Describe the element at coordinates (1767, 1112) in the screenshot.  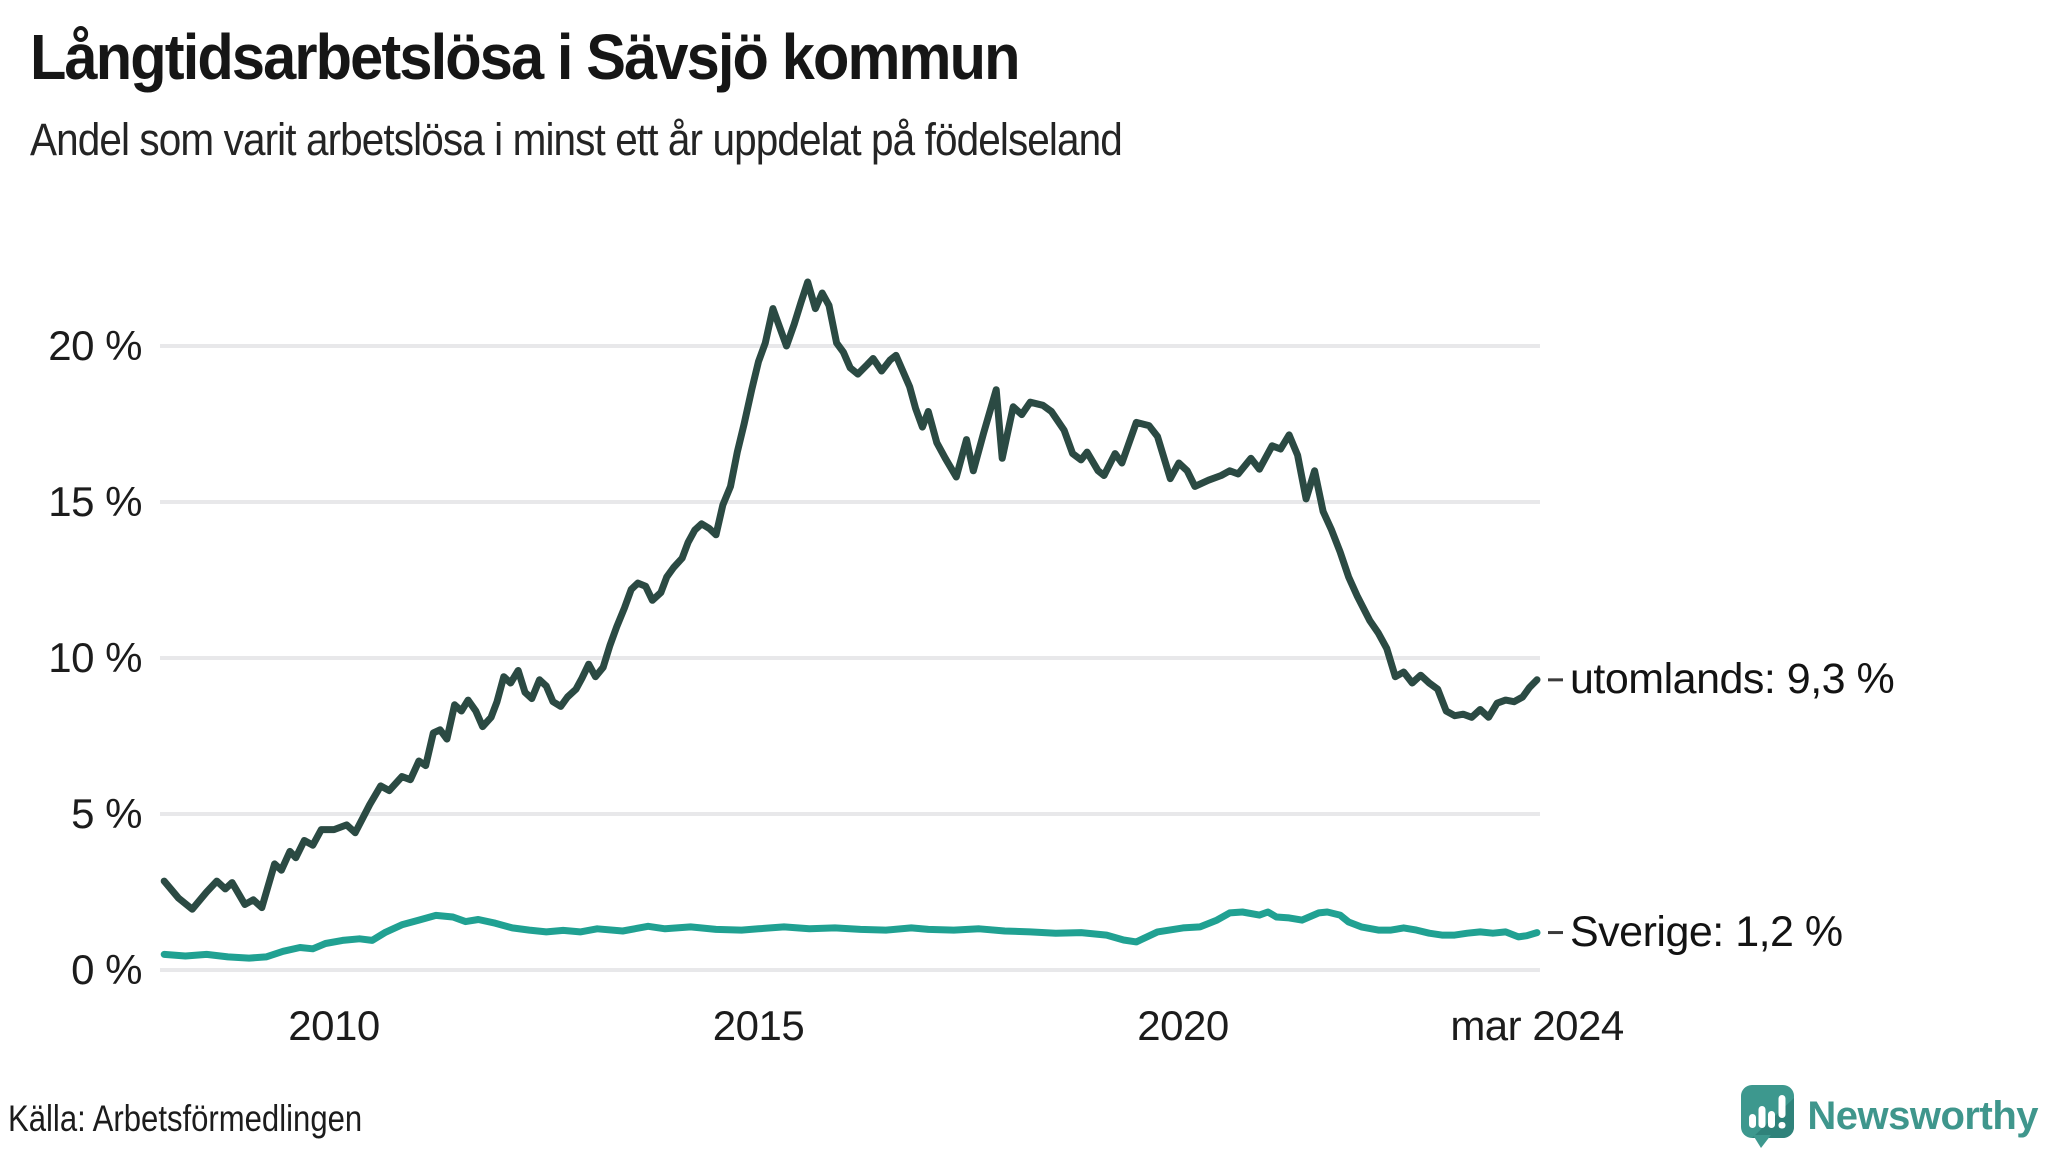
I see `bar-chart-glyph` at that location.